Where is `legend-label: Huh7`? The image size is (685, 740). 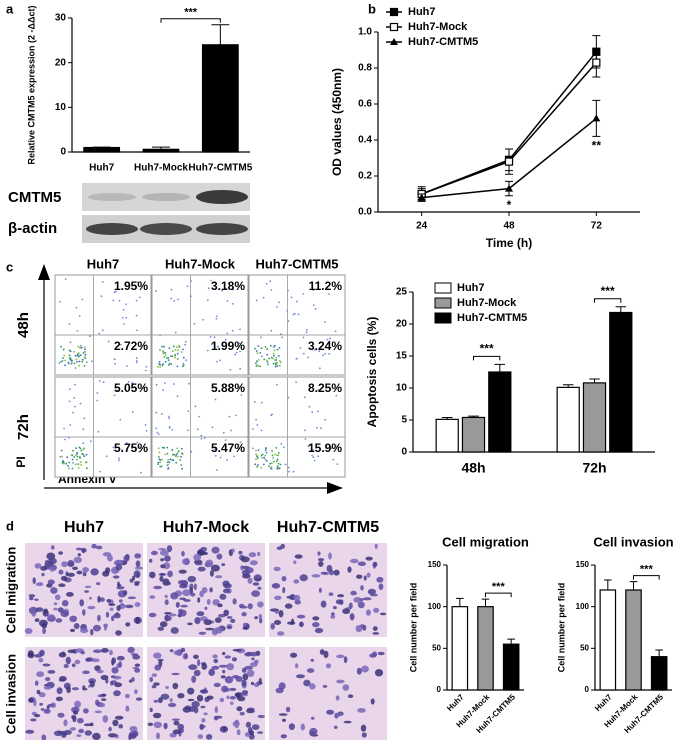
legend-label: Huh7 is located at coordinates (422, 12).